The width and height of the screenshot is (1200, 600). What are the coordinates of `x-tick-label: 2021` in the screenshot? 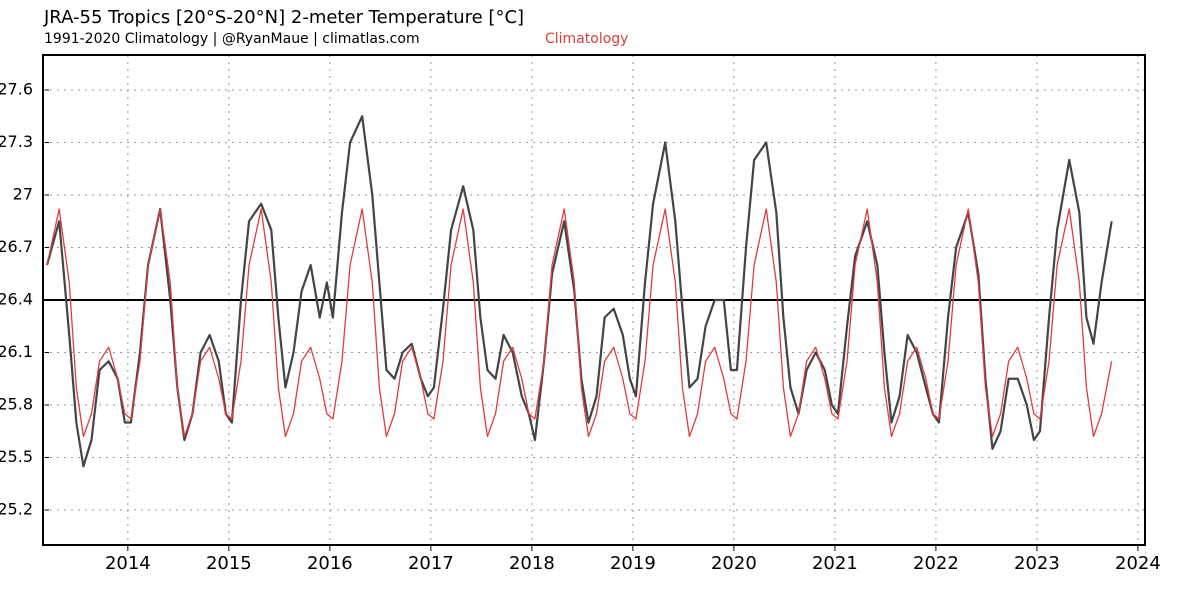 It's located at (835, 563).